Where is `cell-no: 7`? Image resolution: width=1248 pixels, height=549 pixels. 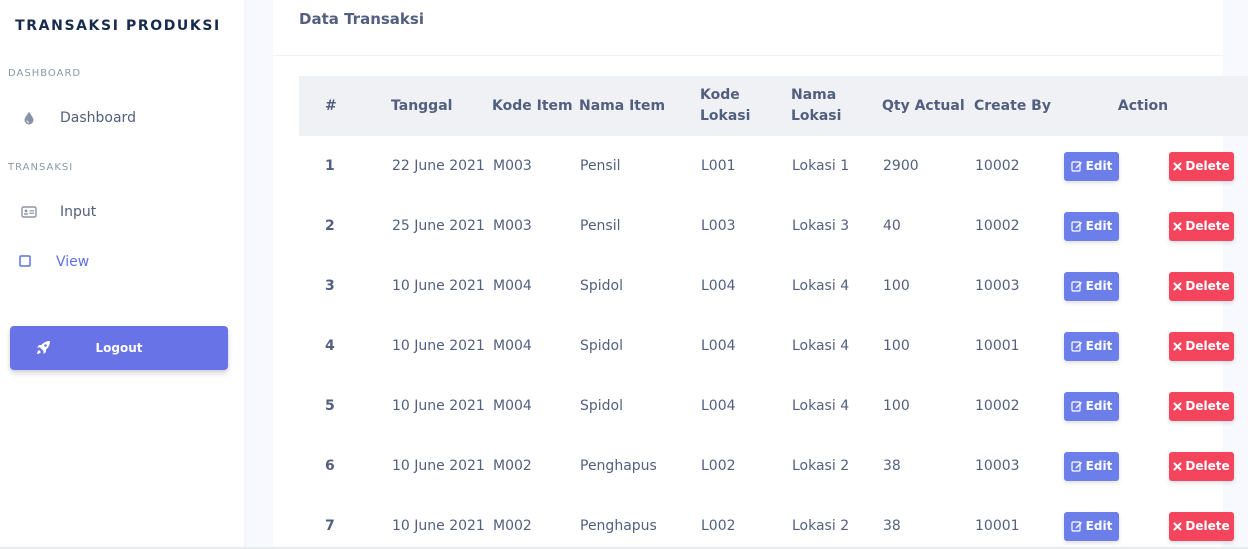
cell-no: 7 is located at coordinates (330, 525).